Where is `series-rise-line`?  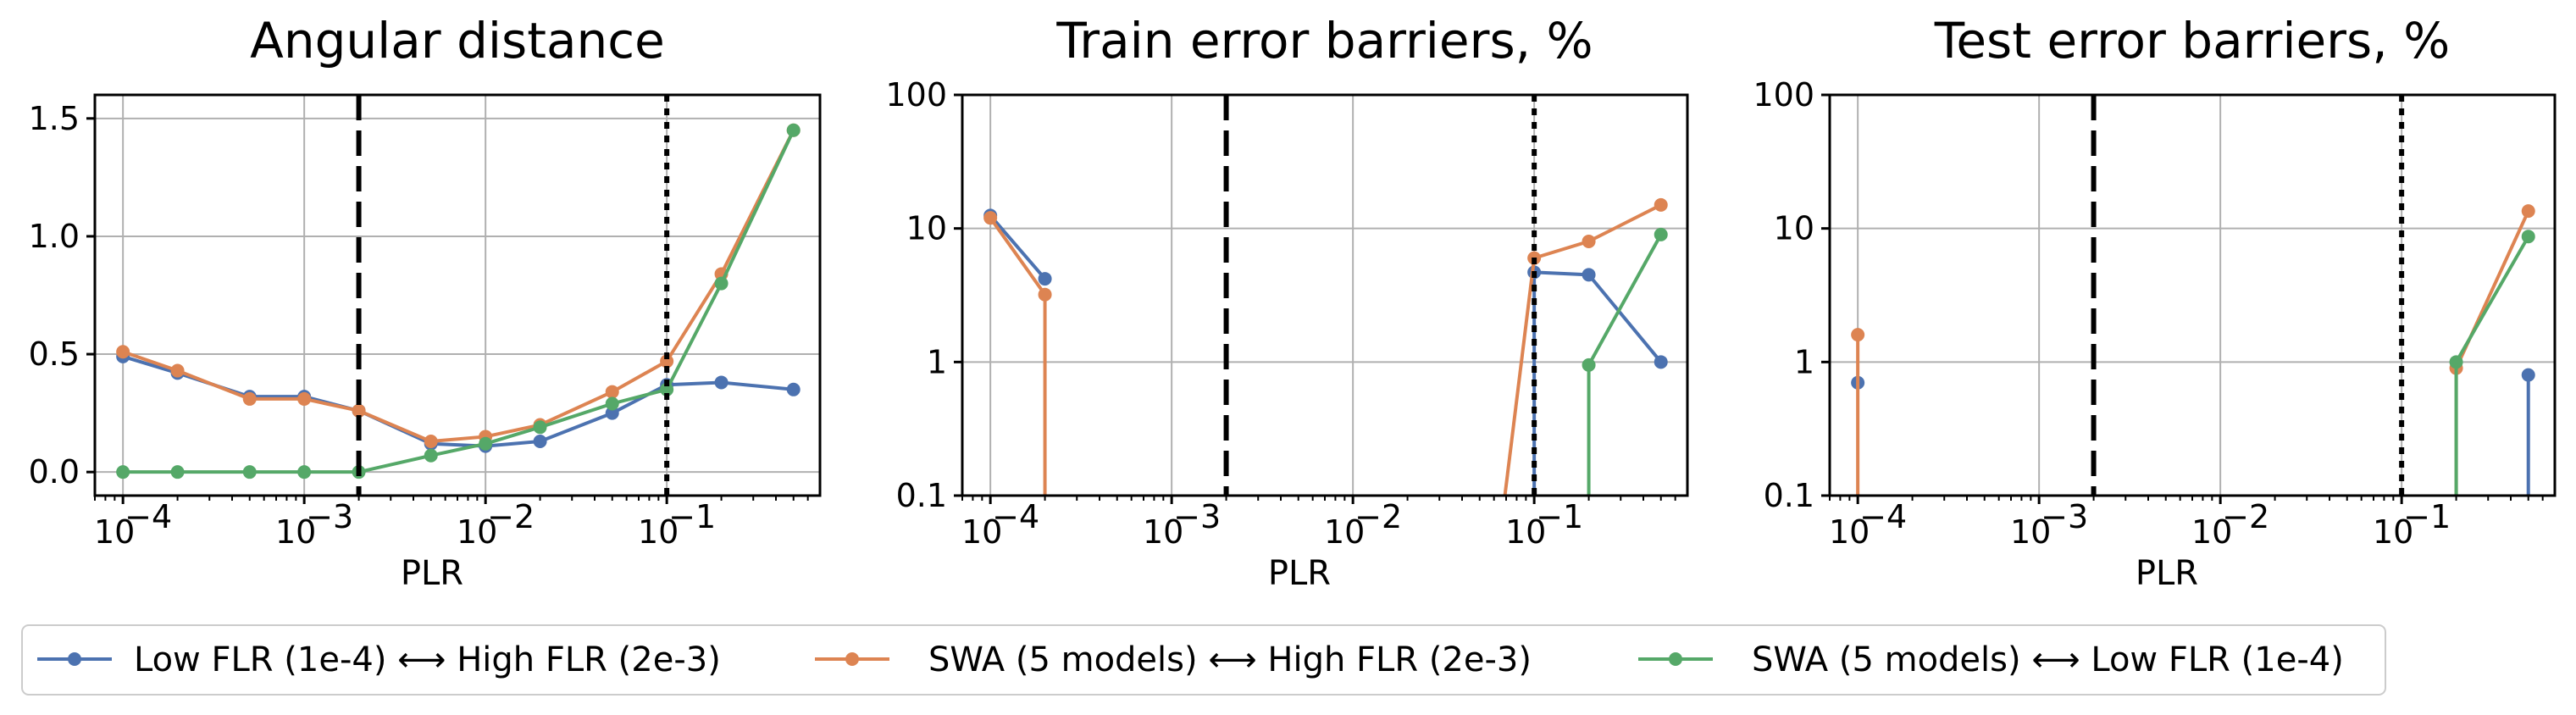
series-rise-line is located at coordinates (1520, 377).